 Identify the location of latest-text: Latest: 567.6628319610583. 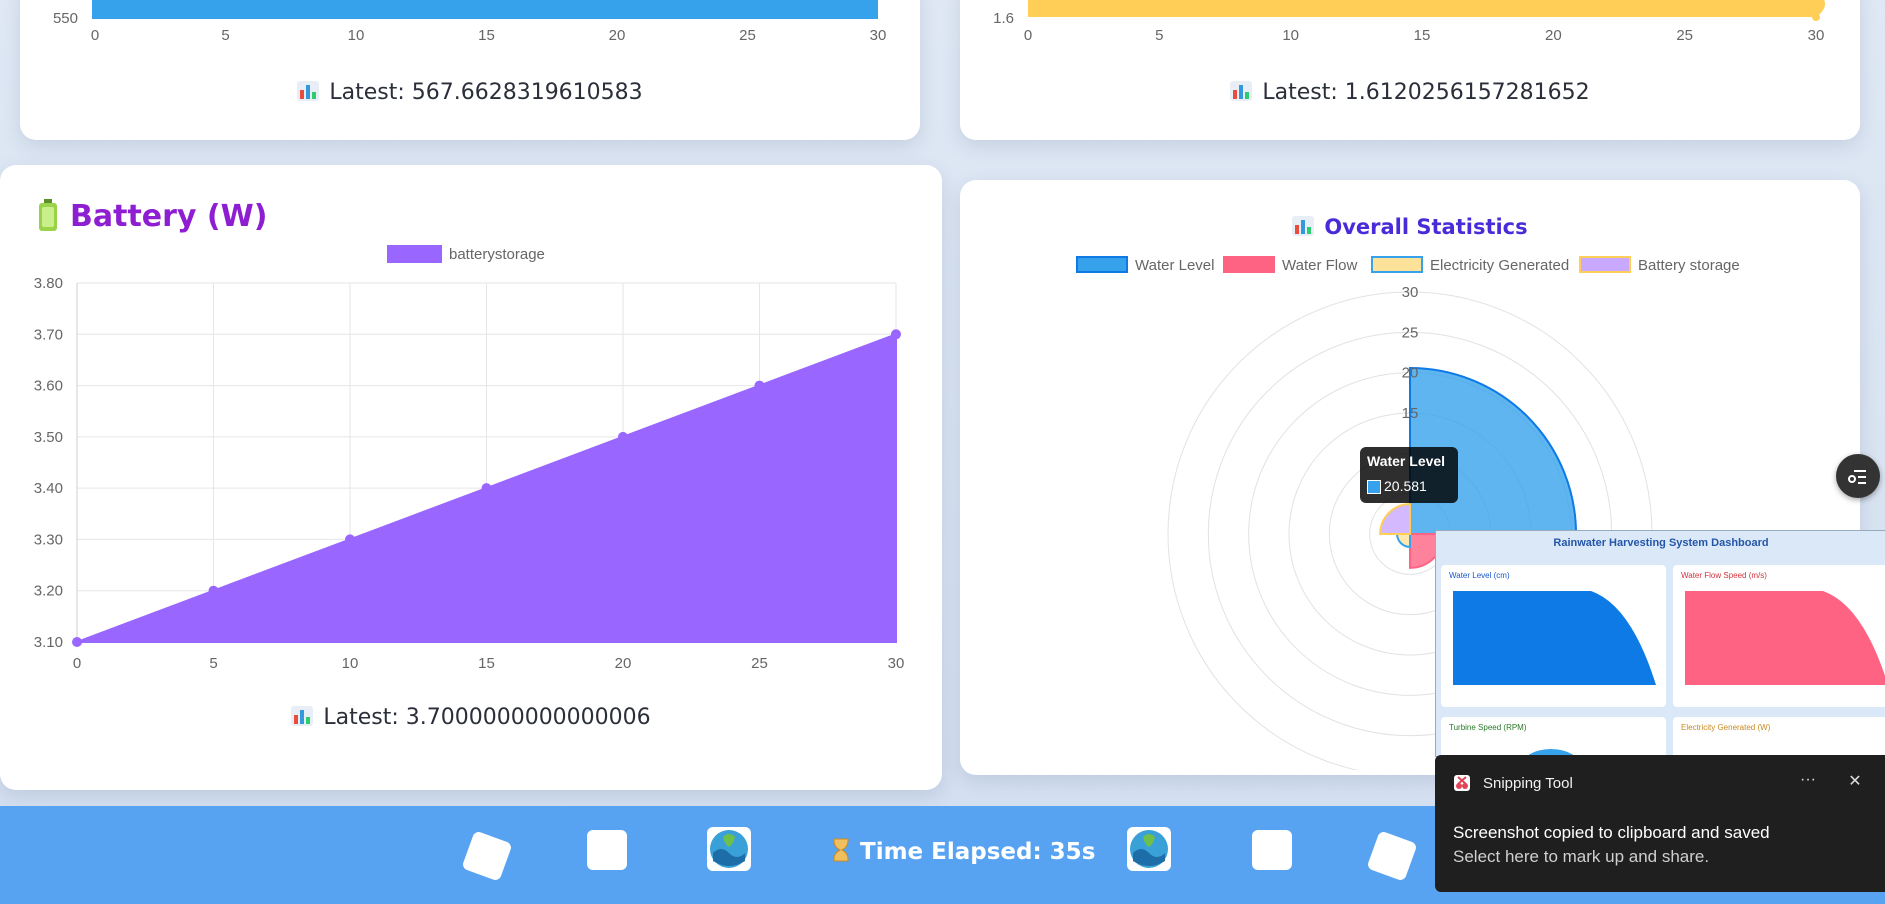
(486, 92).